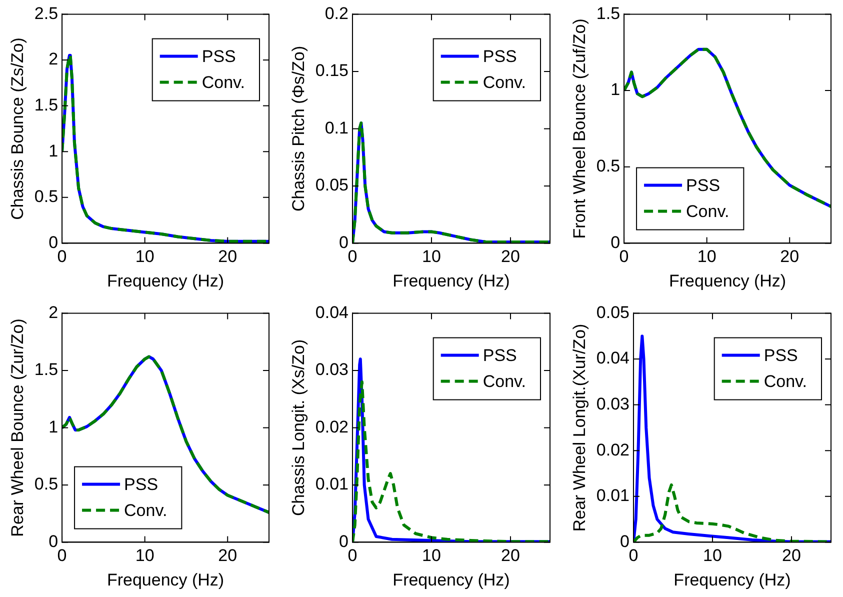  What do you see at coordinates (579, 128) in the screenshot?
I see `y-axis-title: Front Wheel Bounce (Zuf/Zo)` at bounding box center [579, 128].